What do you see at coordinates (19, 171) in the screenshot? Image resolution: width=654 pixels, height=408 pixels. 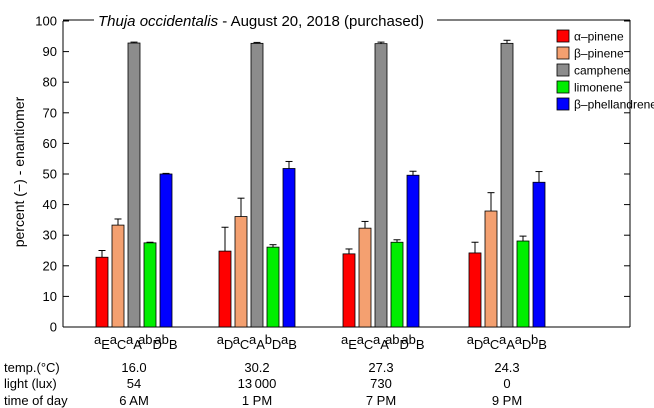 I see `y-axis-label: percent (−) - enantiomer` at bounding box center [19, 171].